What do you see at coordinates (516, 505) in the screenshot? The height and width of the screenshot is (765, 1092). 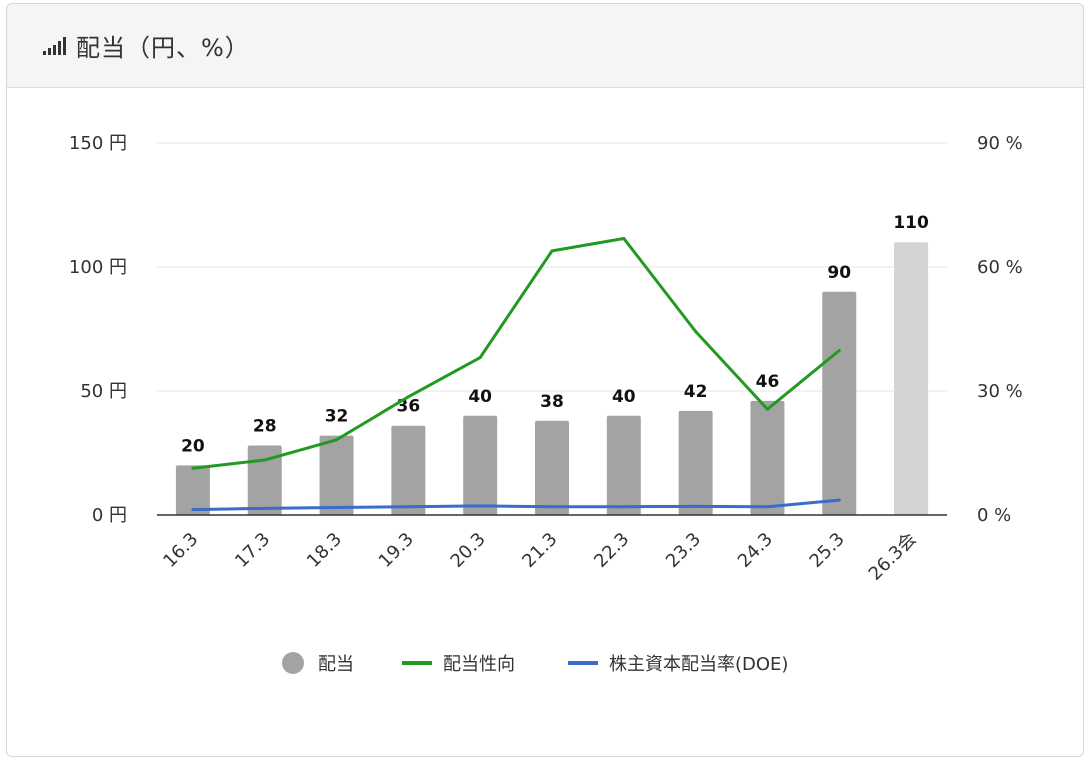 I see `doe-line` at bounding box center [516, 505].